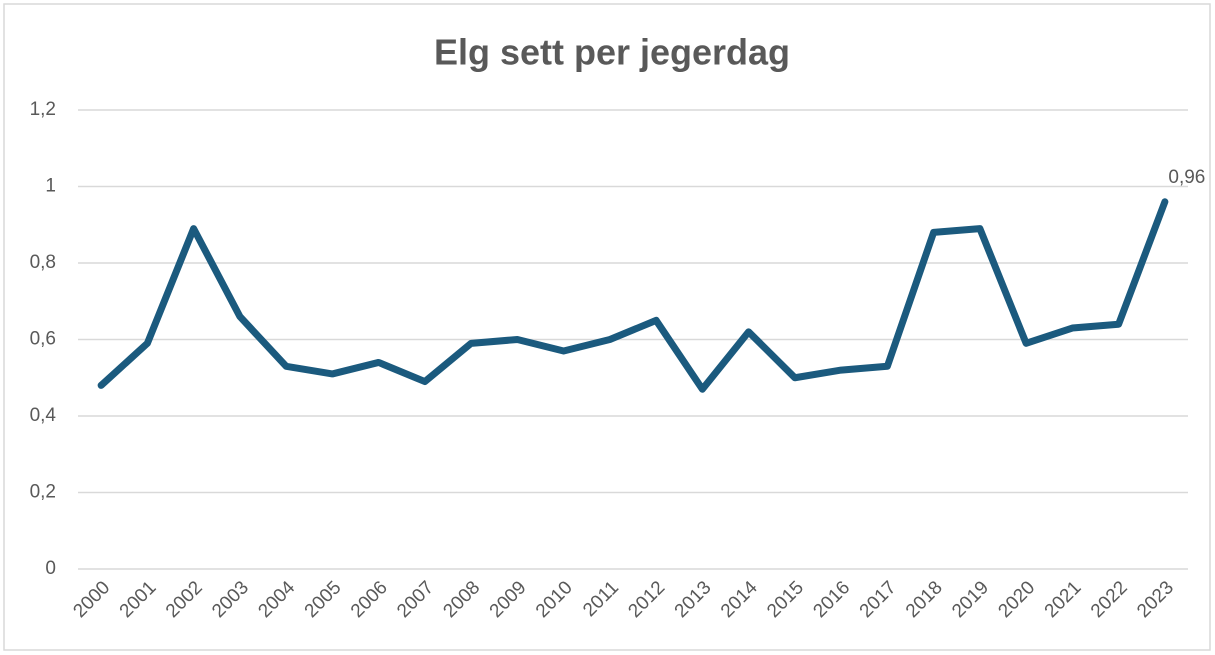 The image size is (1215, 655). Describe the element at coordinates (50, 186) in the screenshot. I see `y-tick-label: 1` at that location.